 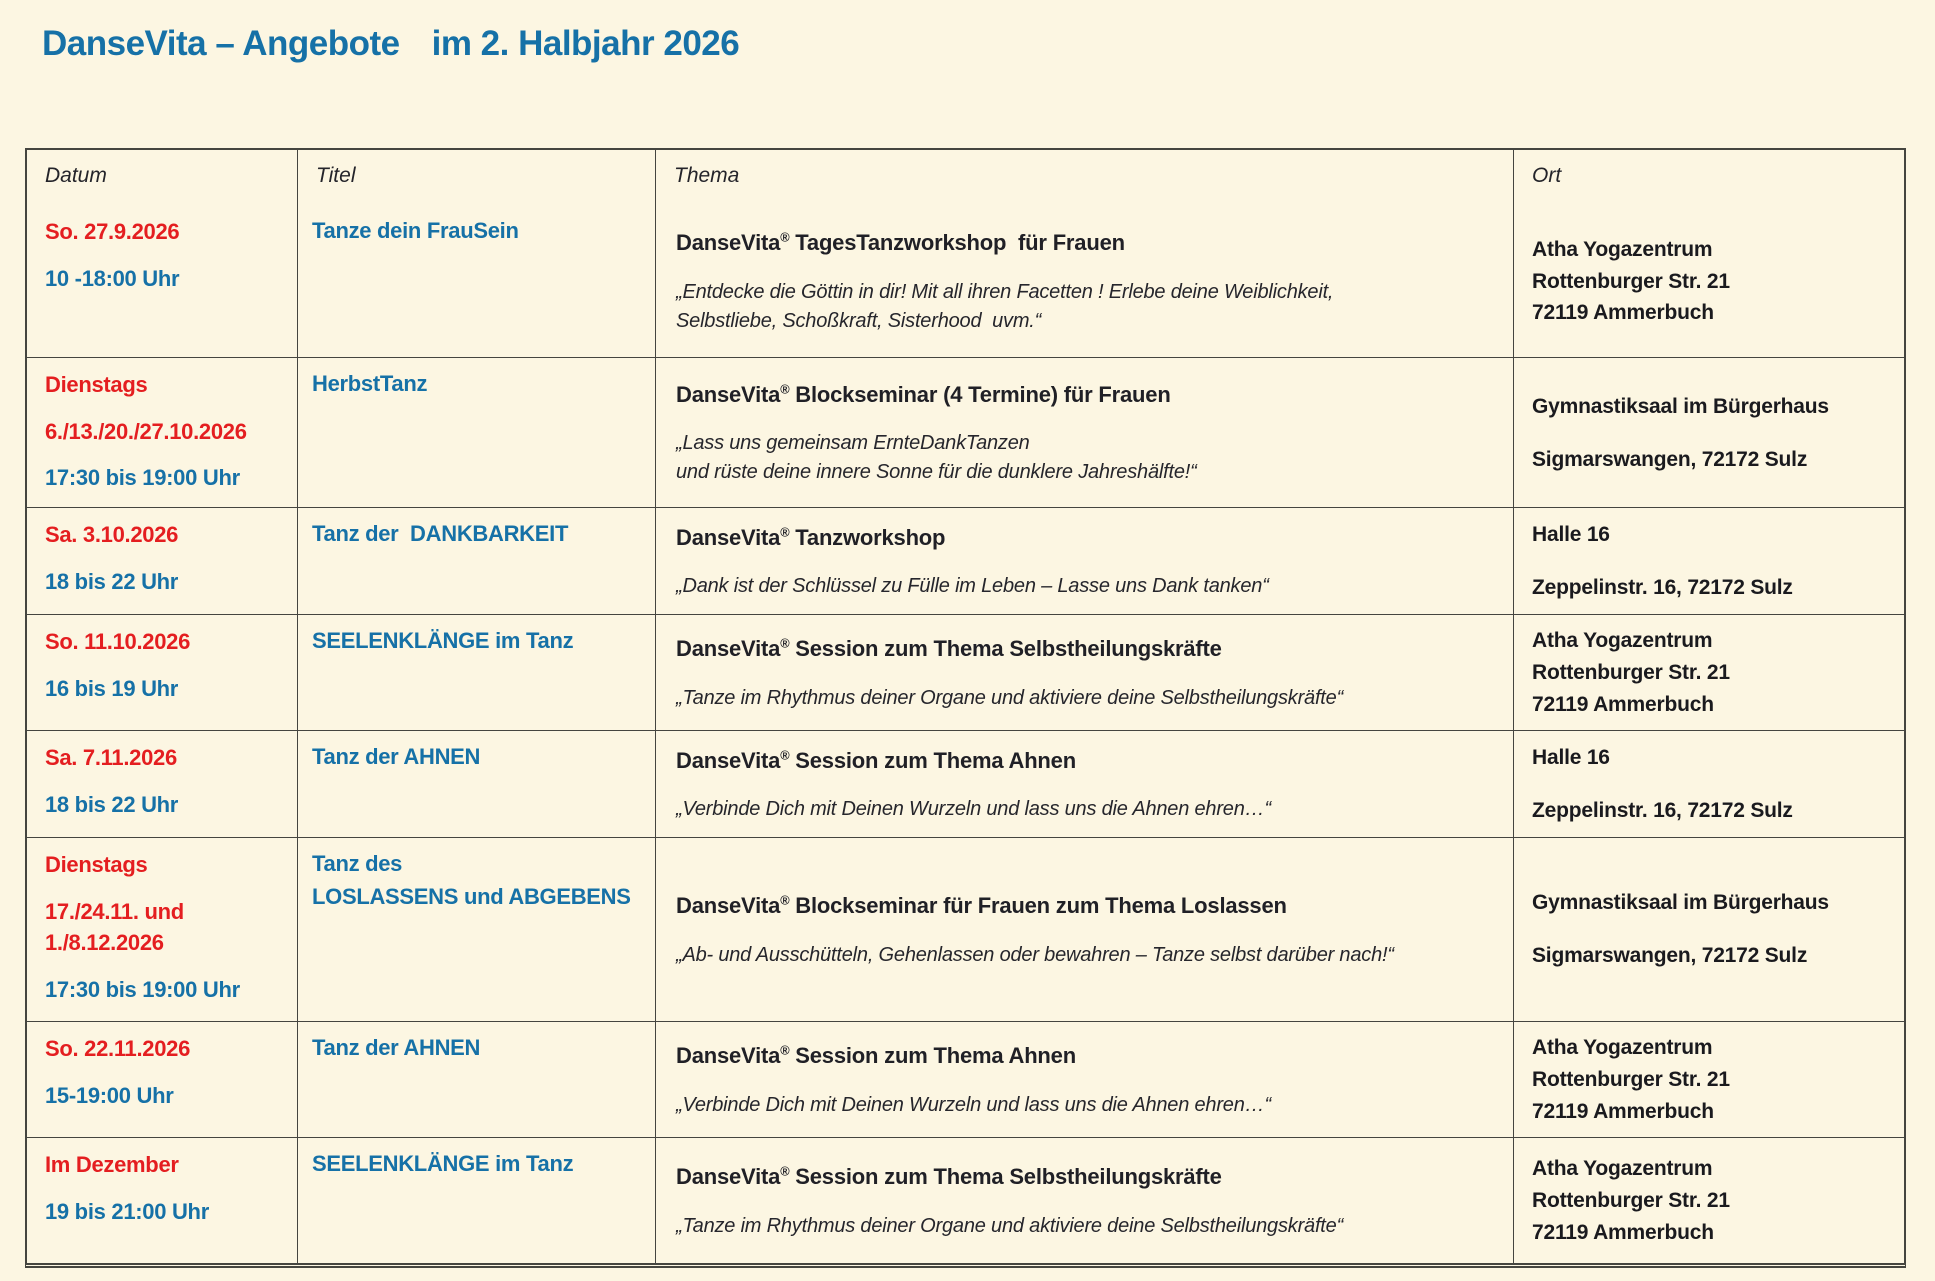 I want to click on thema-quote-line: „Lass uns gemeinsam ErnteDankTanzen, so click(x=853, y=443).